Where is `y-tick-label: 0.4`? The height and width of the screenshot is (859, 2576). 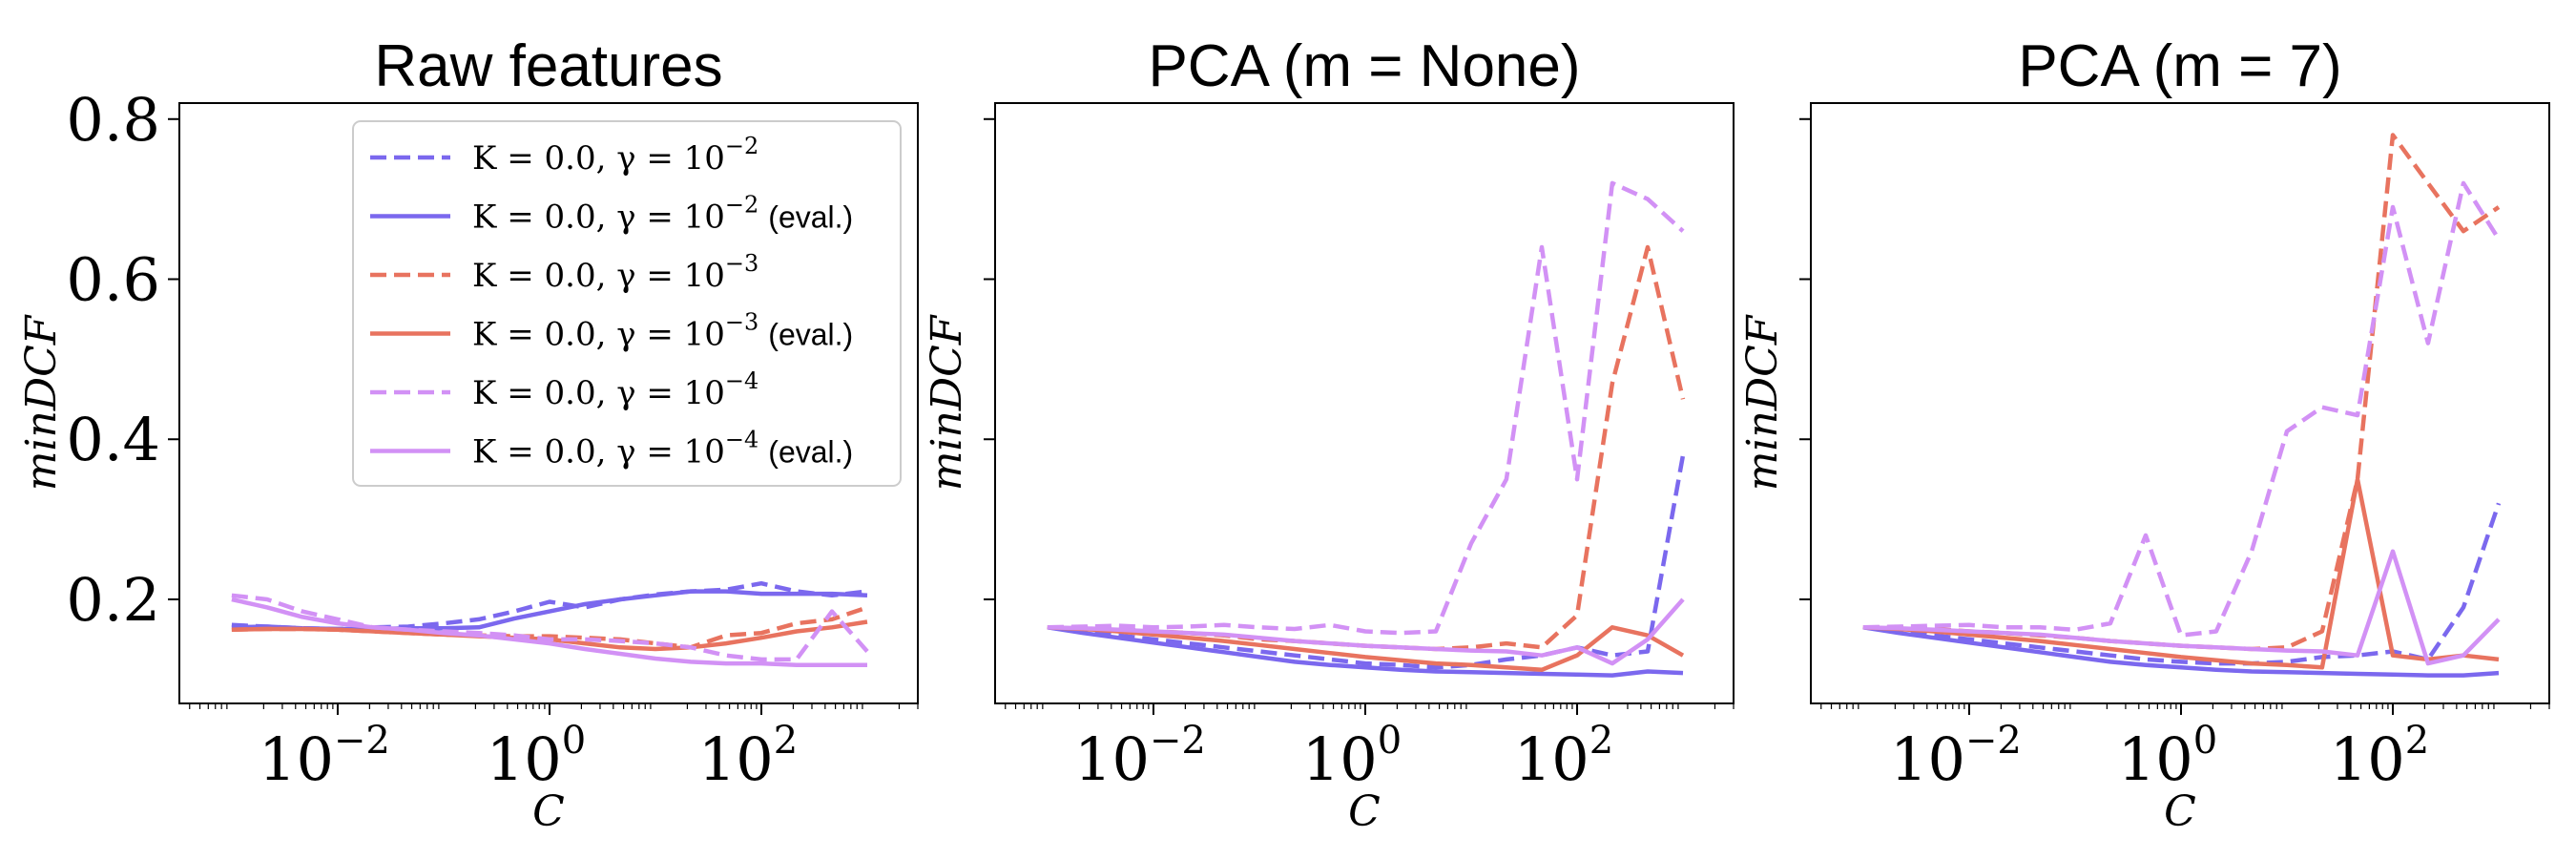
y-tick-label: 0.4 is located at coordinates (113, 439).